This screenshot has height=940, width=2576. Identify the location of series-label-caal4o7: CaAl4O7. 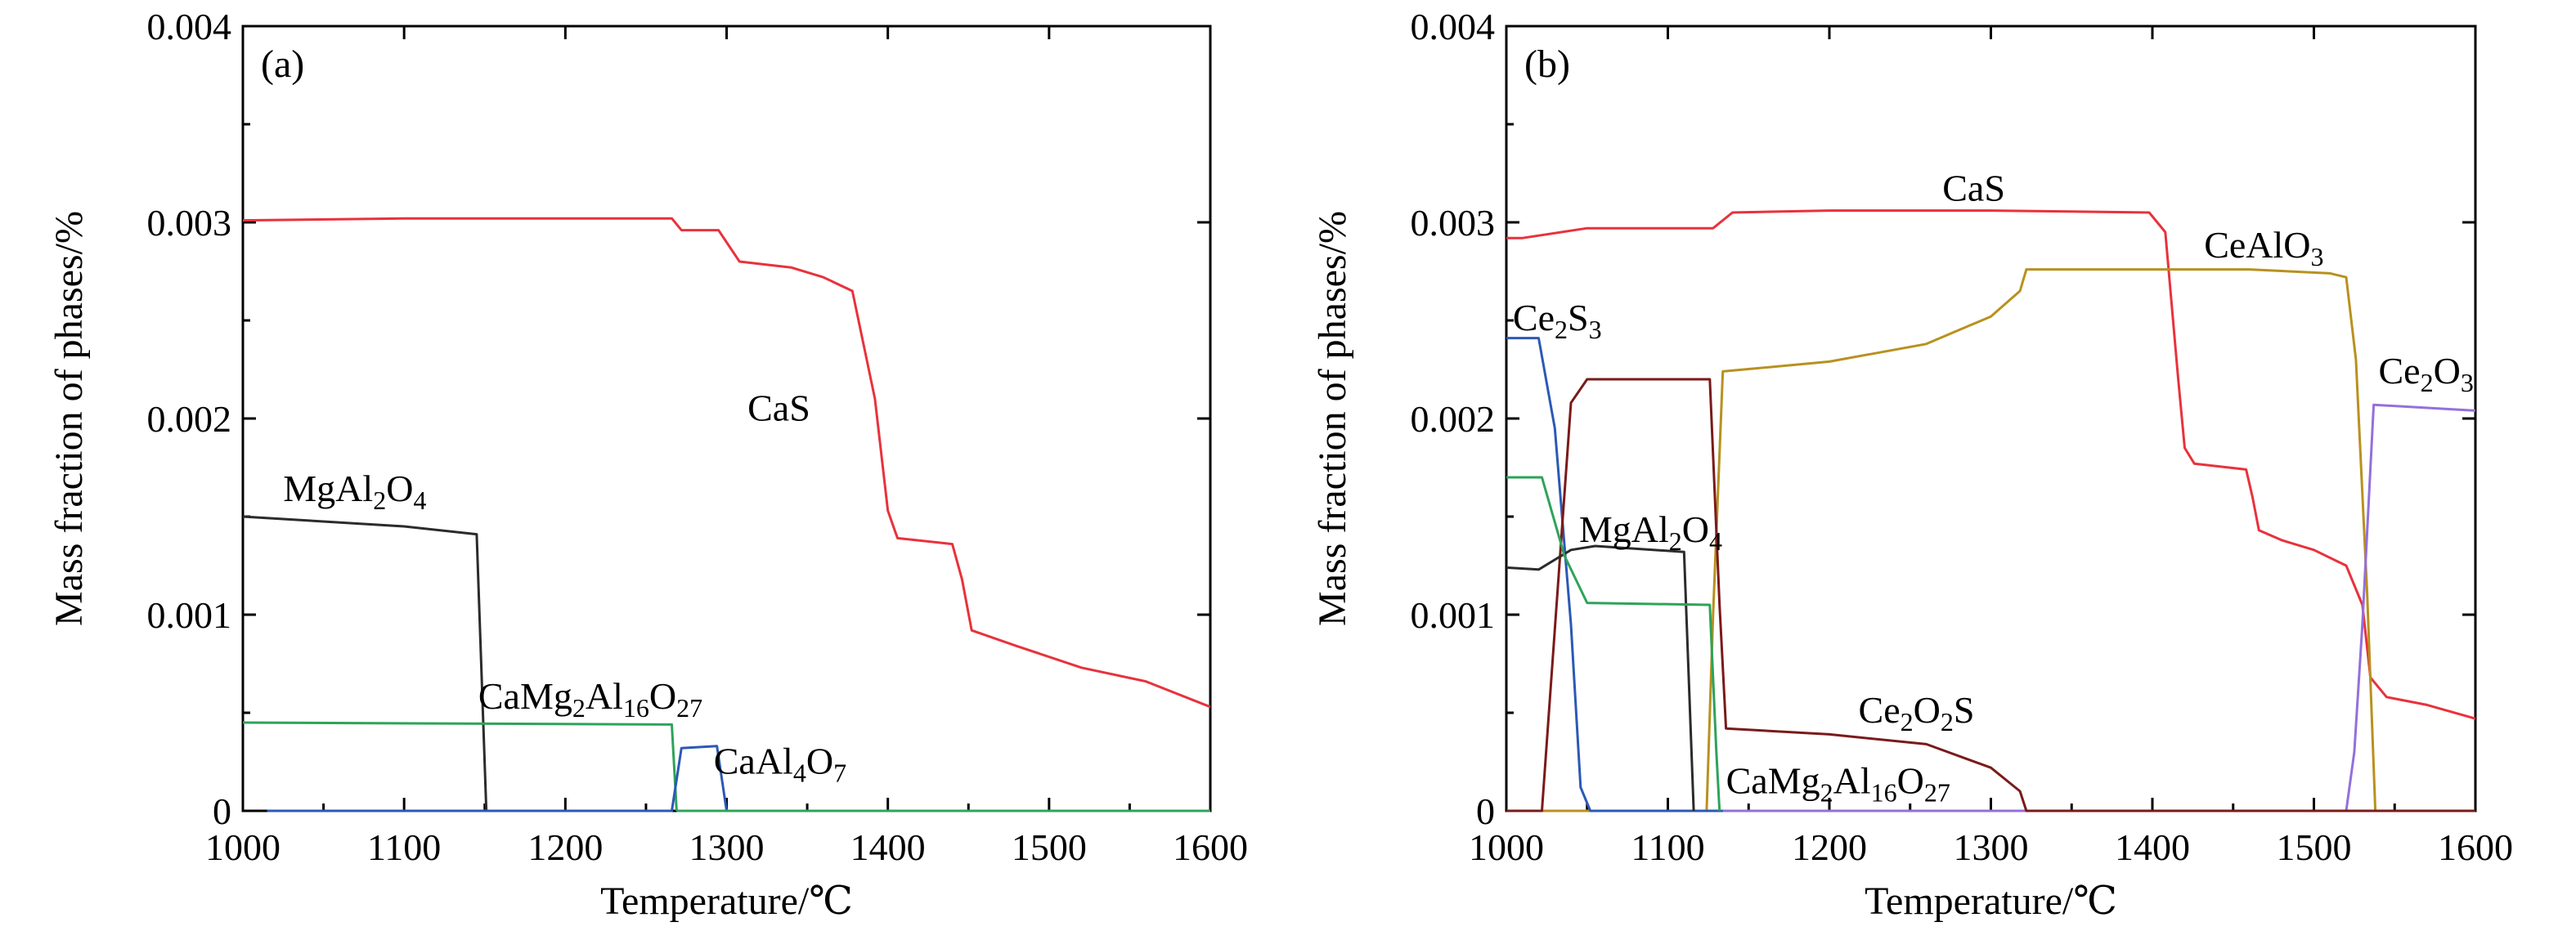
(780, 763).